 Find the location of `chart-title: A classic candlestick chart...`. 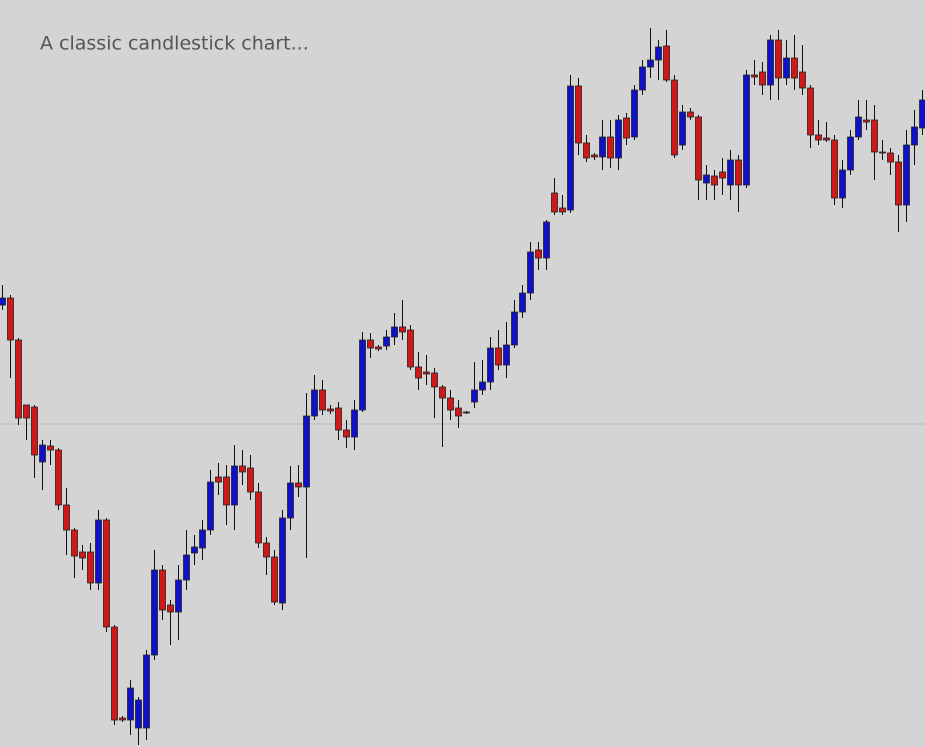

chart-title: A classic candlestick chart... is located at coordinates (174, 44).